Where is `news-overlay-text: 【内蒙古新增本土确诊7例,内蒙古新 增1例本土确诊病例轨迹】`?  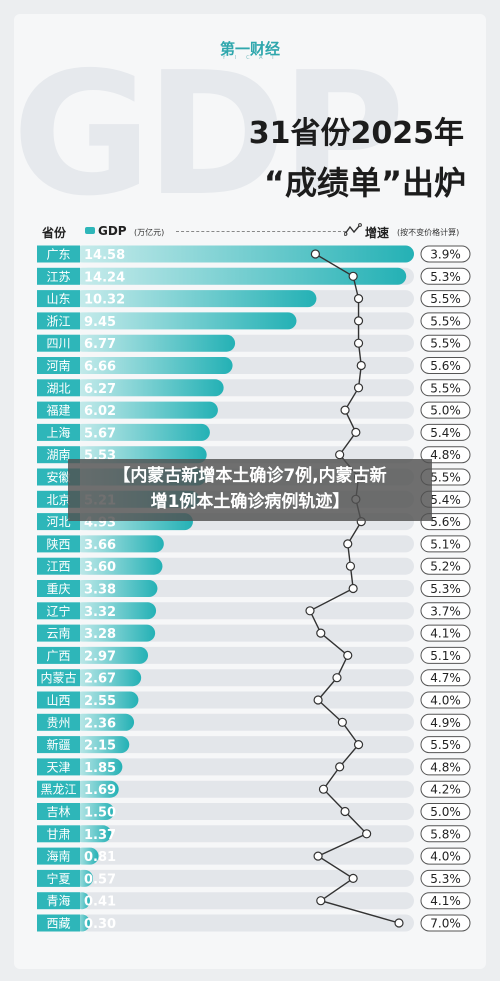 news-overlay-text: 【内蒙古新增本土确诊7例,内蒙古新 增1例本土确诊病例轨迹】 is located at coordinates (250, 489).